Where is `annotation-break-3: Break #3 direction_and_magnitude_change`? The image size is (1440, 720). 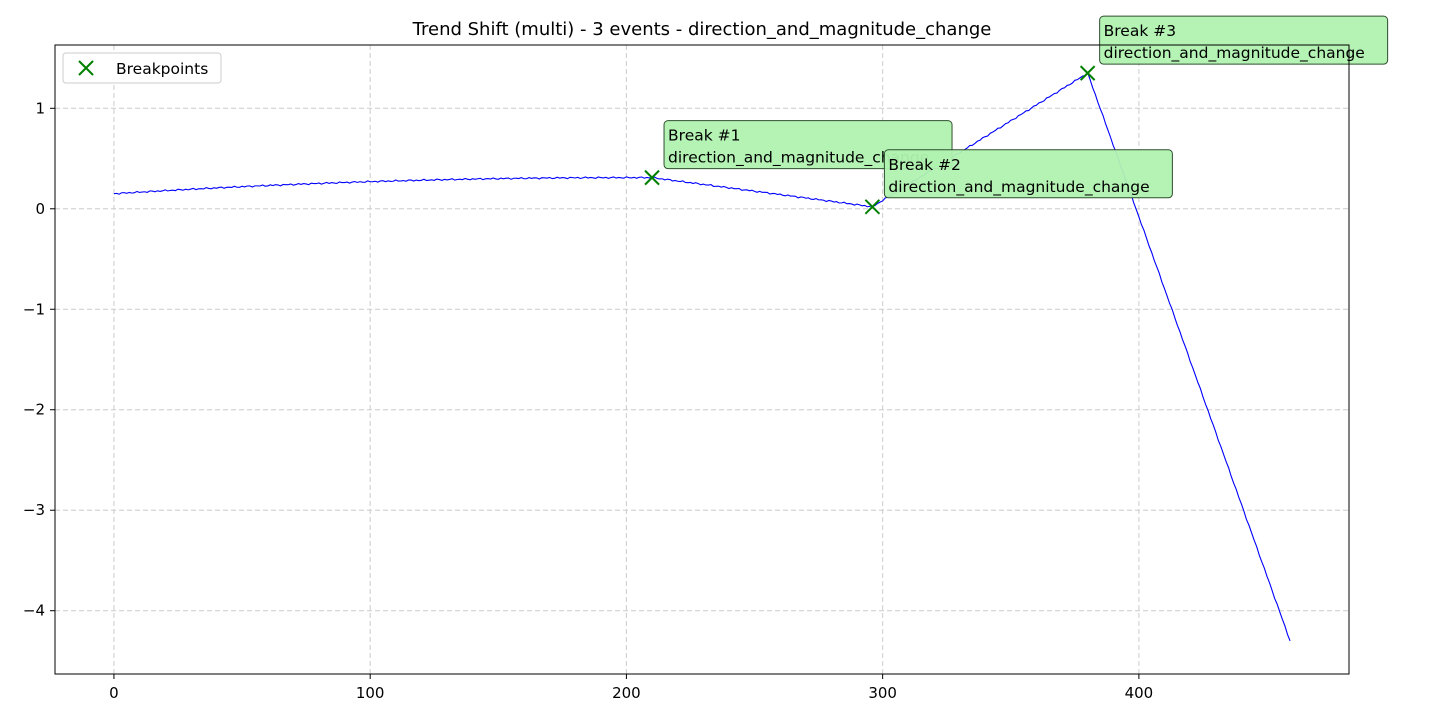 annotation-break-3: Break #3 direction_and_magnitude_change is located at coordinates (1244, 40).